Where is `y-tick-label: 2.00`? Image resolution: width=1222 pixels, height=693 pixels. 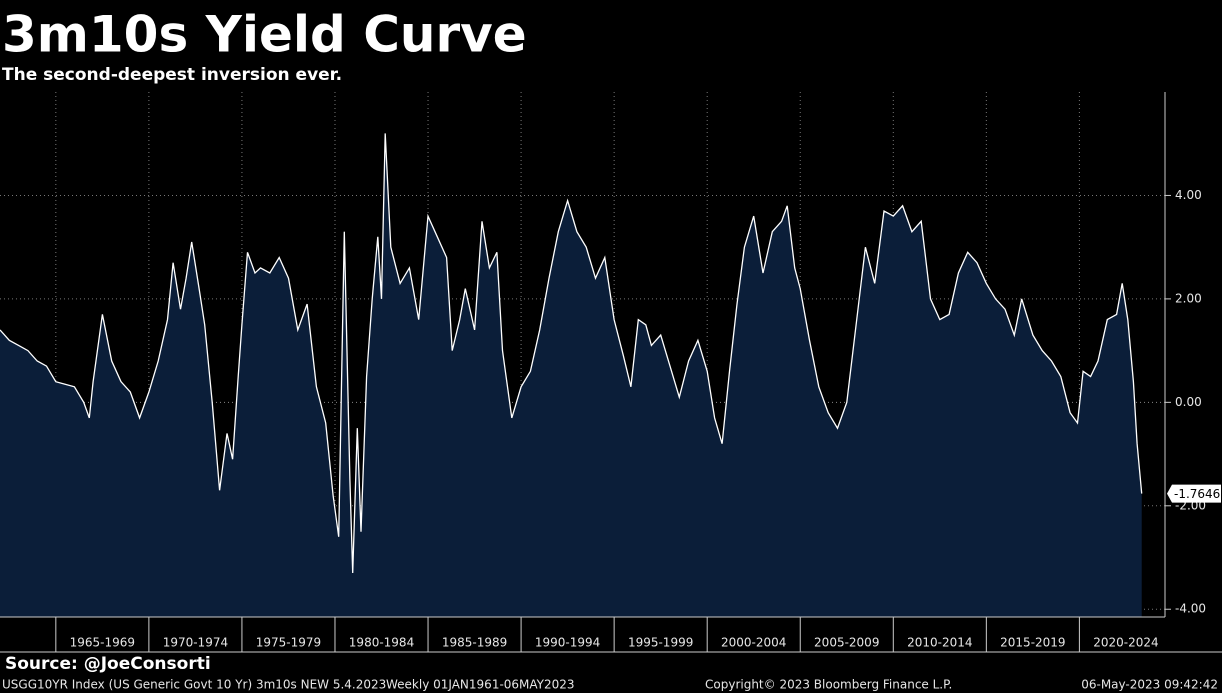
y-tick-label: 2.00 is located at coordinates (1188, 298).